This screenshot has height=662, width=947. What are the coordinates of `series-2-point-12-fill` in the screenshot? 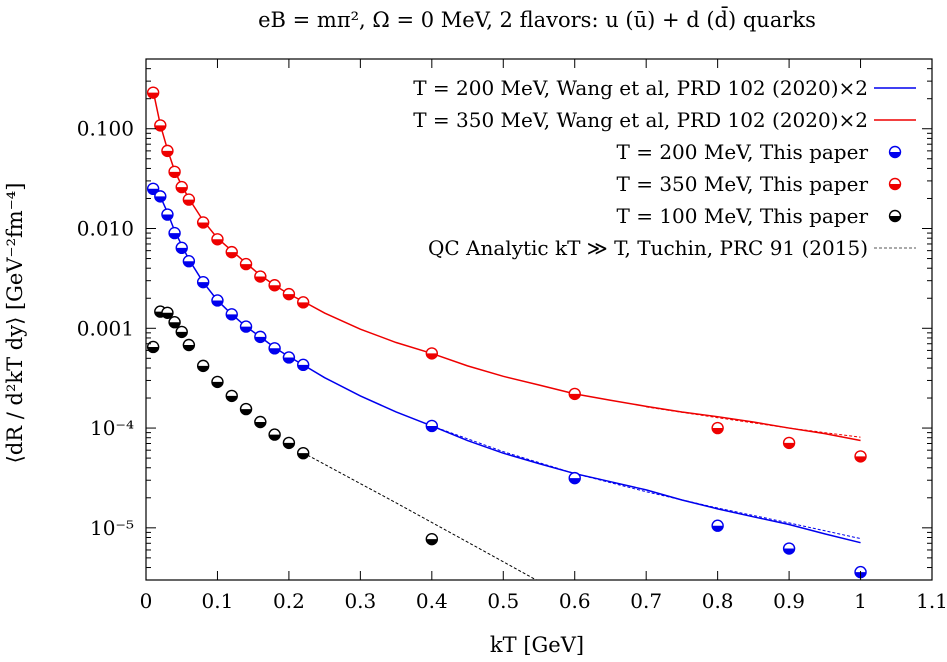 It's located at (289, 360).